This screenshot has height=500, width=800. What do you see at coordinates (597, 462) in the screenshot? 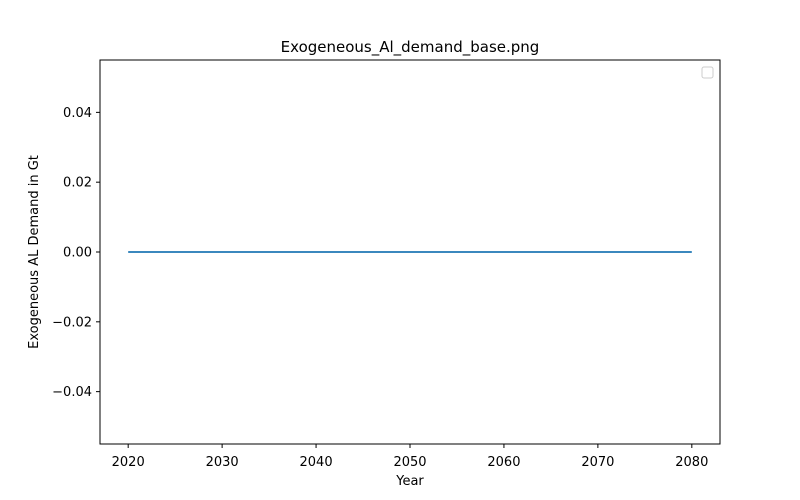
I see `x-tick-label: 2070` at bounding box center [597, 462].